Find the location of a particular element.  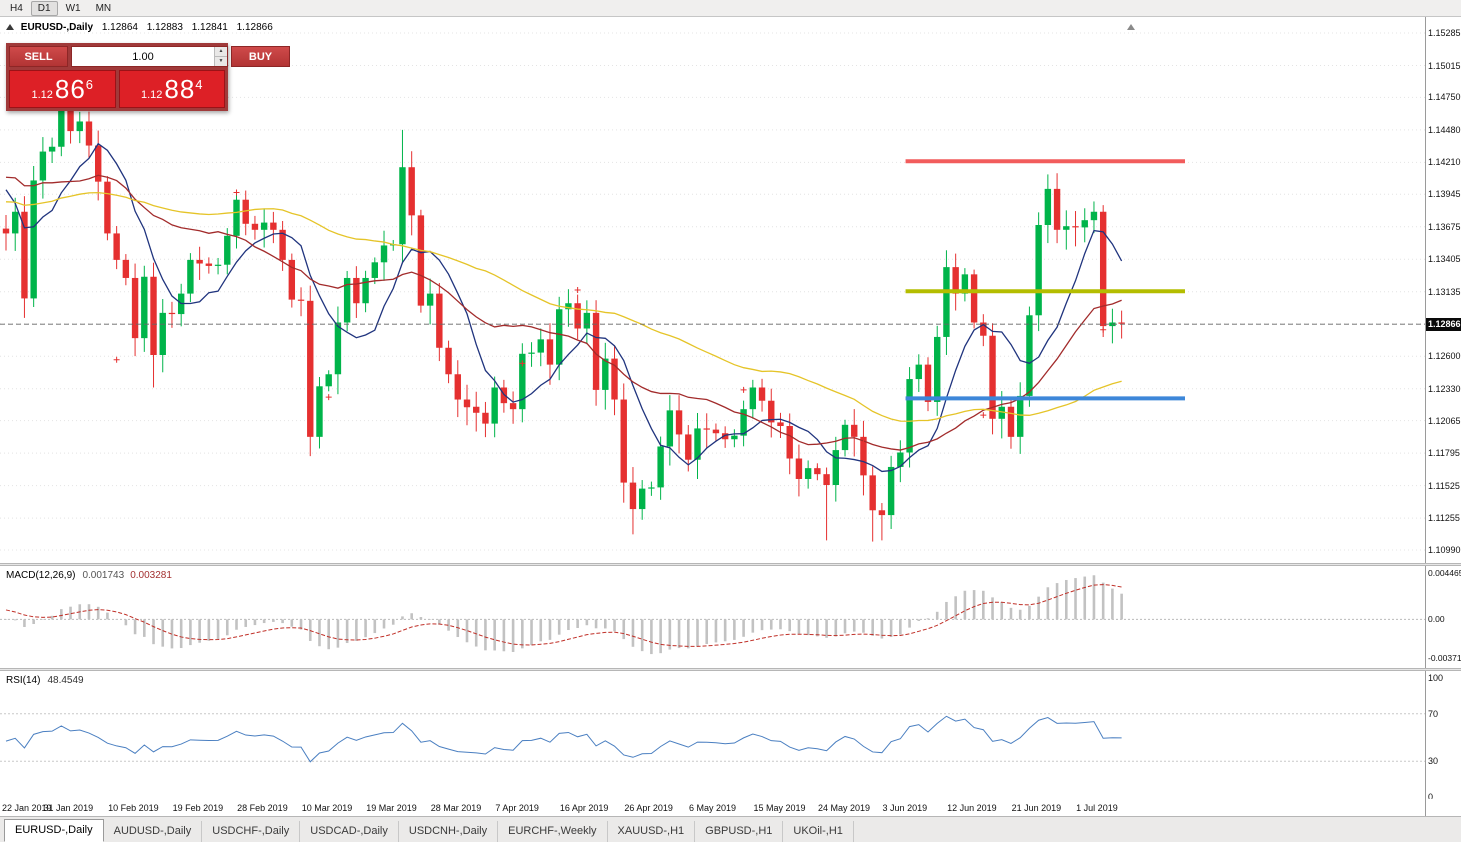

buy-price-big: 88 is located at coordinates (180, 89).